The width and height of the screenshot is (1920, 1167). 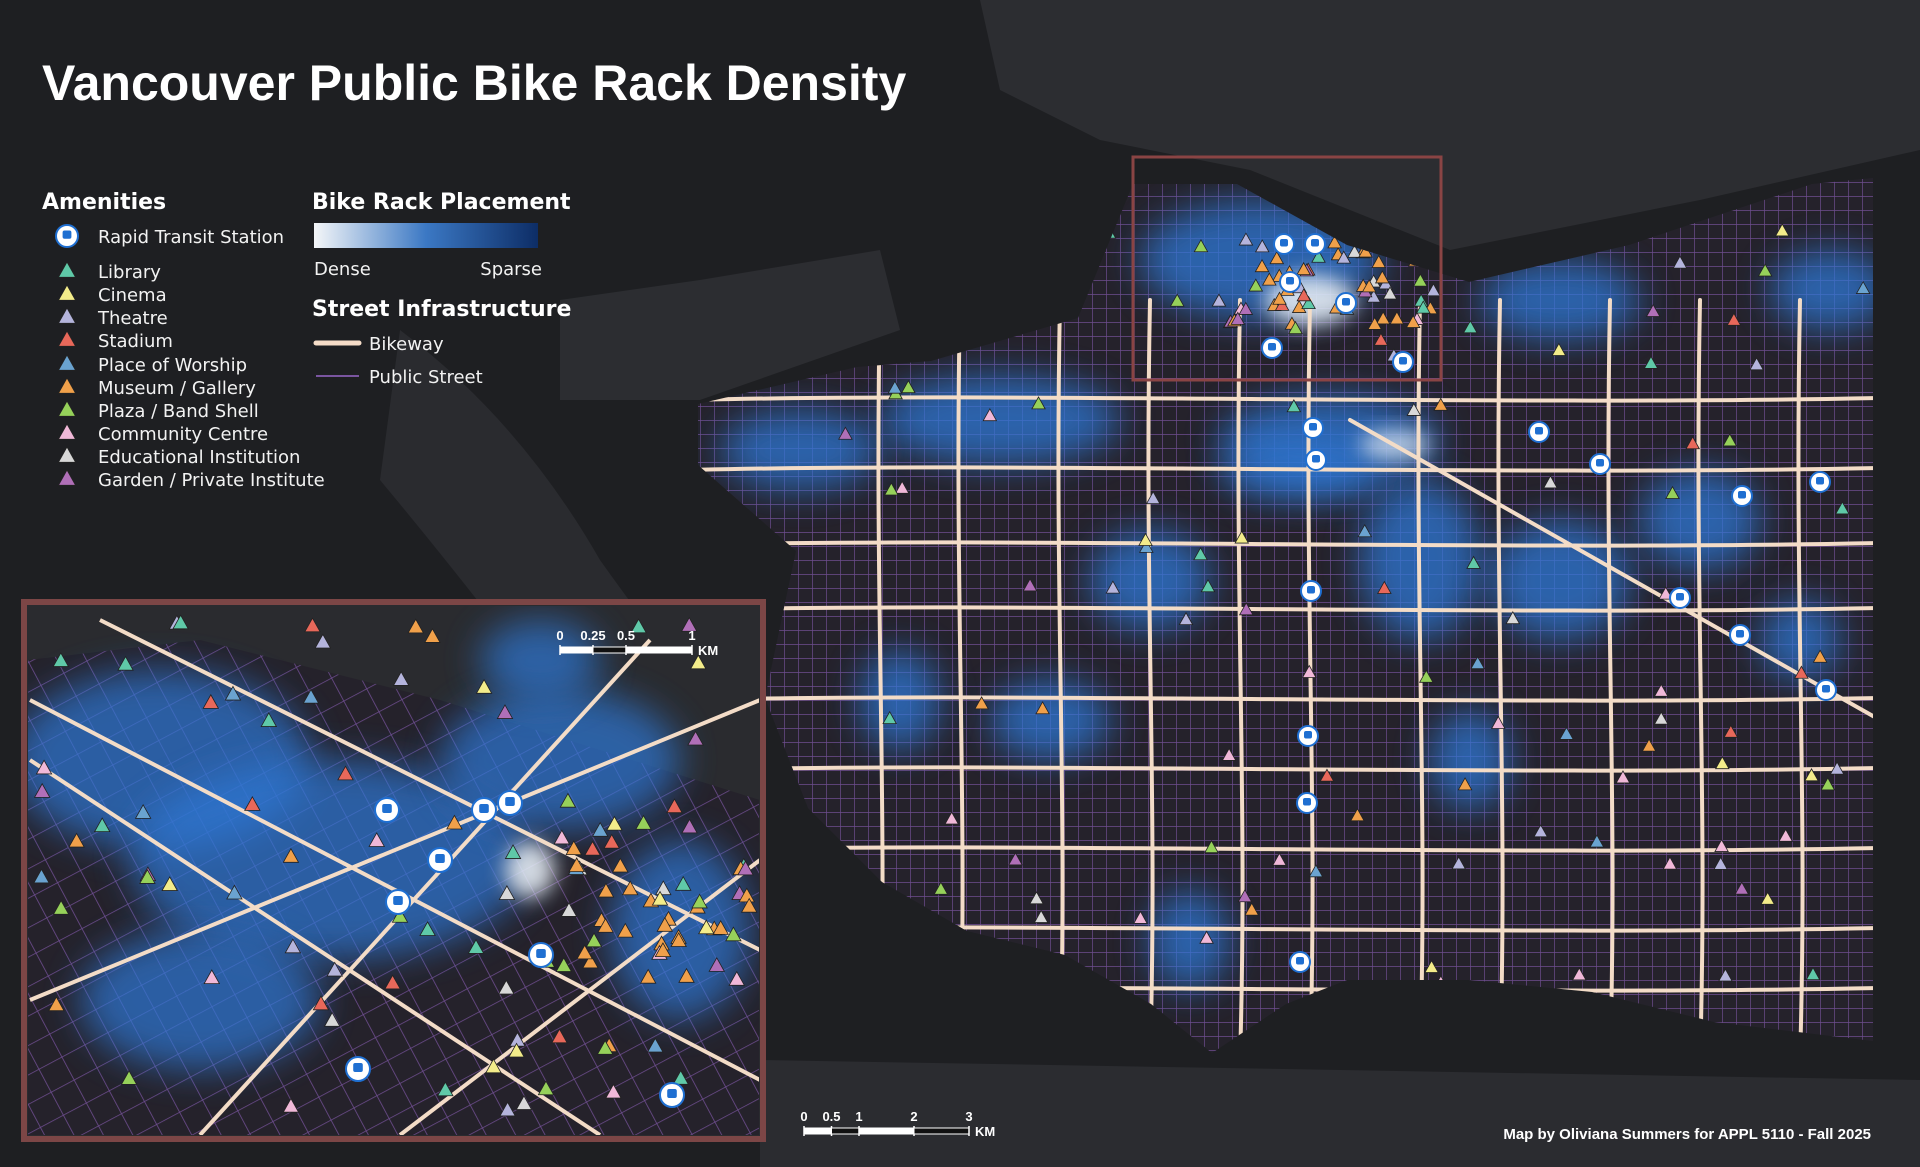 I want to click on inset-extent, so click(x=1287, y=268).